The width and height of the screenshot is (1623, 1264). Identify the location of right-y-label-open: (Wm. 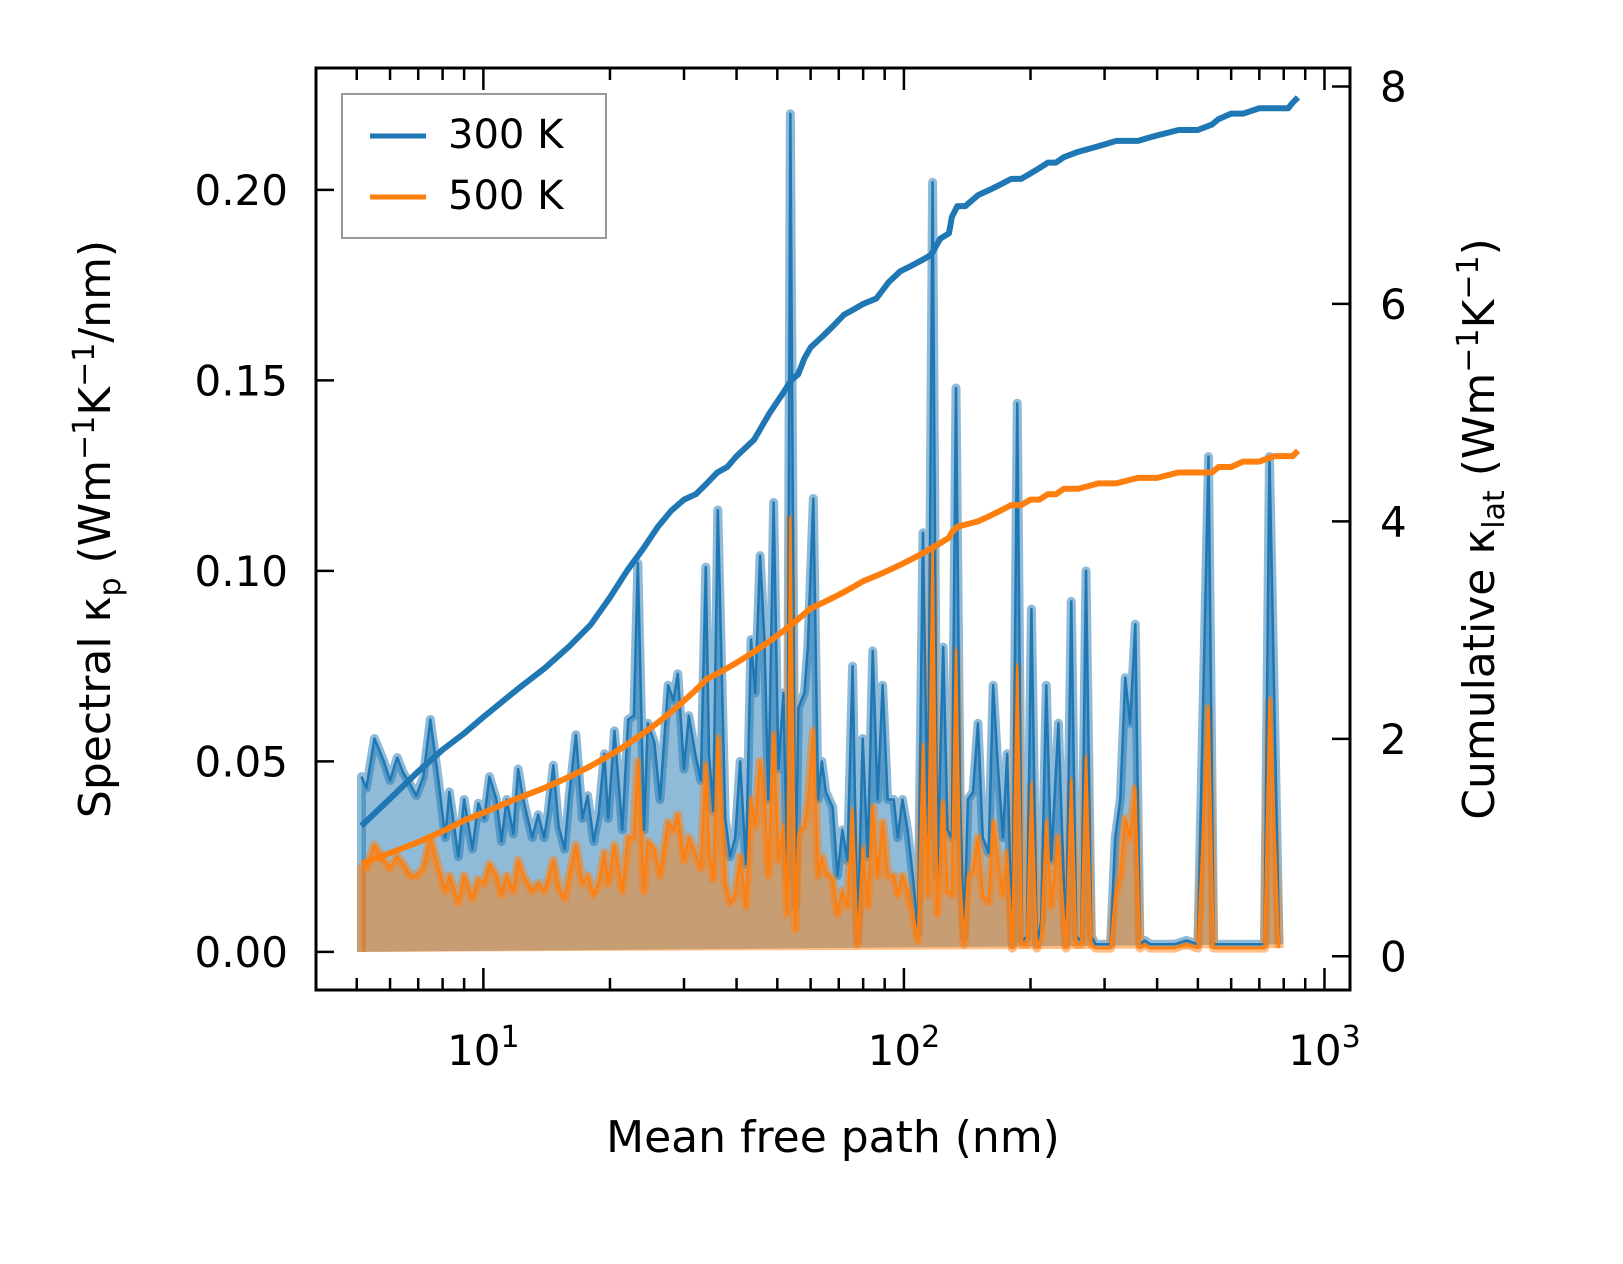
(1479, 432).